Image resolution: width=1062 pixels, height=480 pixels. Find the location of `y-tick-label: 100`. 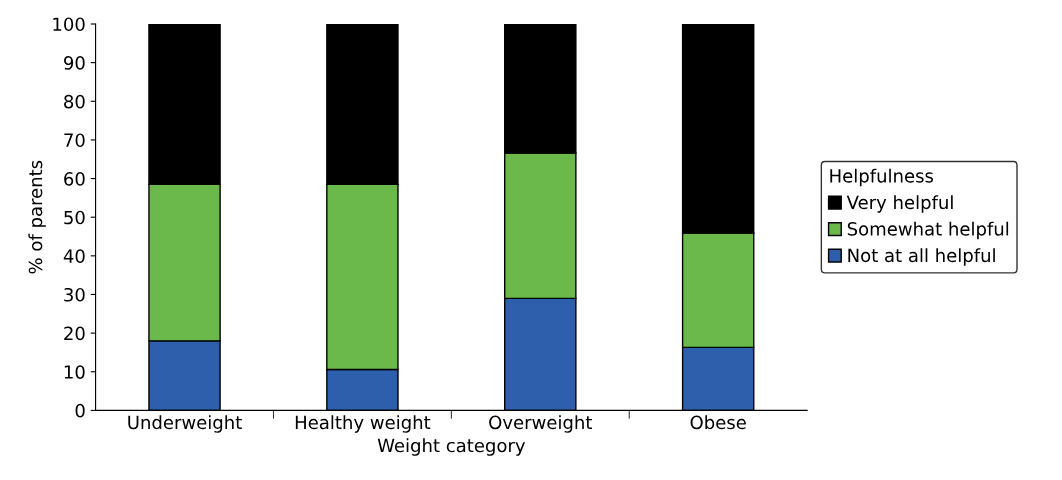

y-tick-label: 100 is located at coordinates (69, 24).